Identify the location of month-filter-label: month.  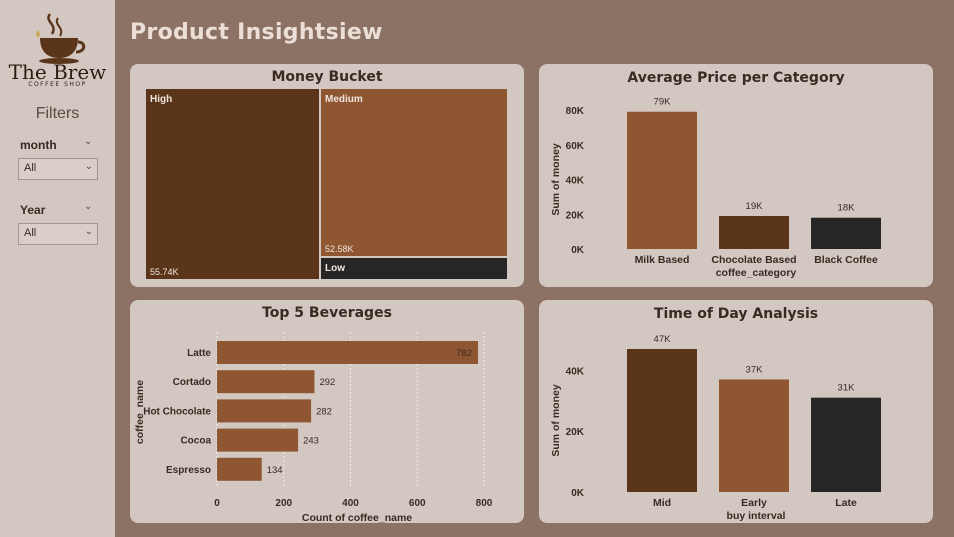
(38, 145).